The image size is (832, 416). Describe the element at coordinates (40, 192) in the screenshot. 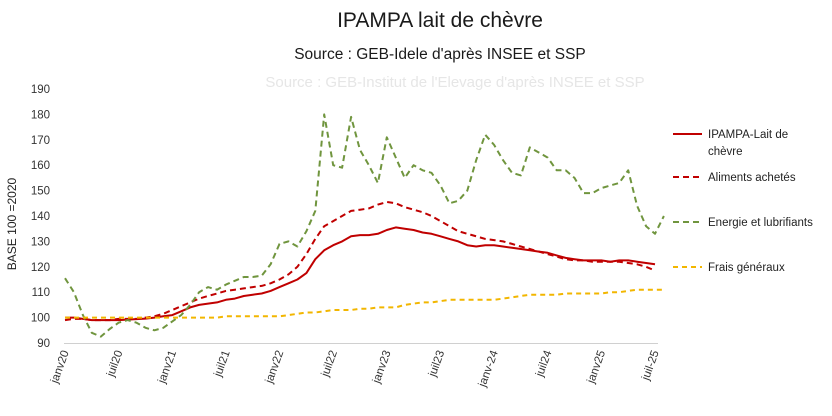

I see `y-tick-label: 150` at that location.